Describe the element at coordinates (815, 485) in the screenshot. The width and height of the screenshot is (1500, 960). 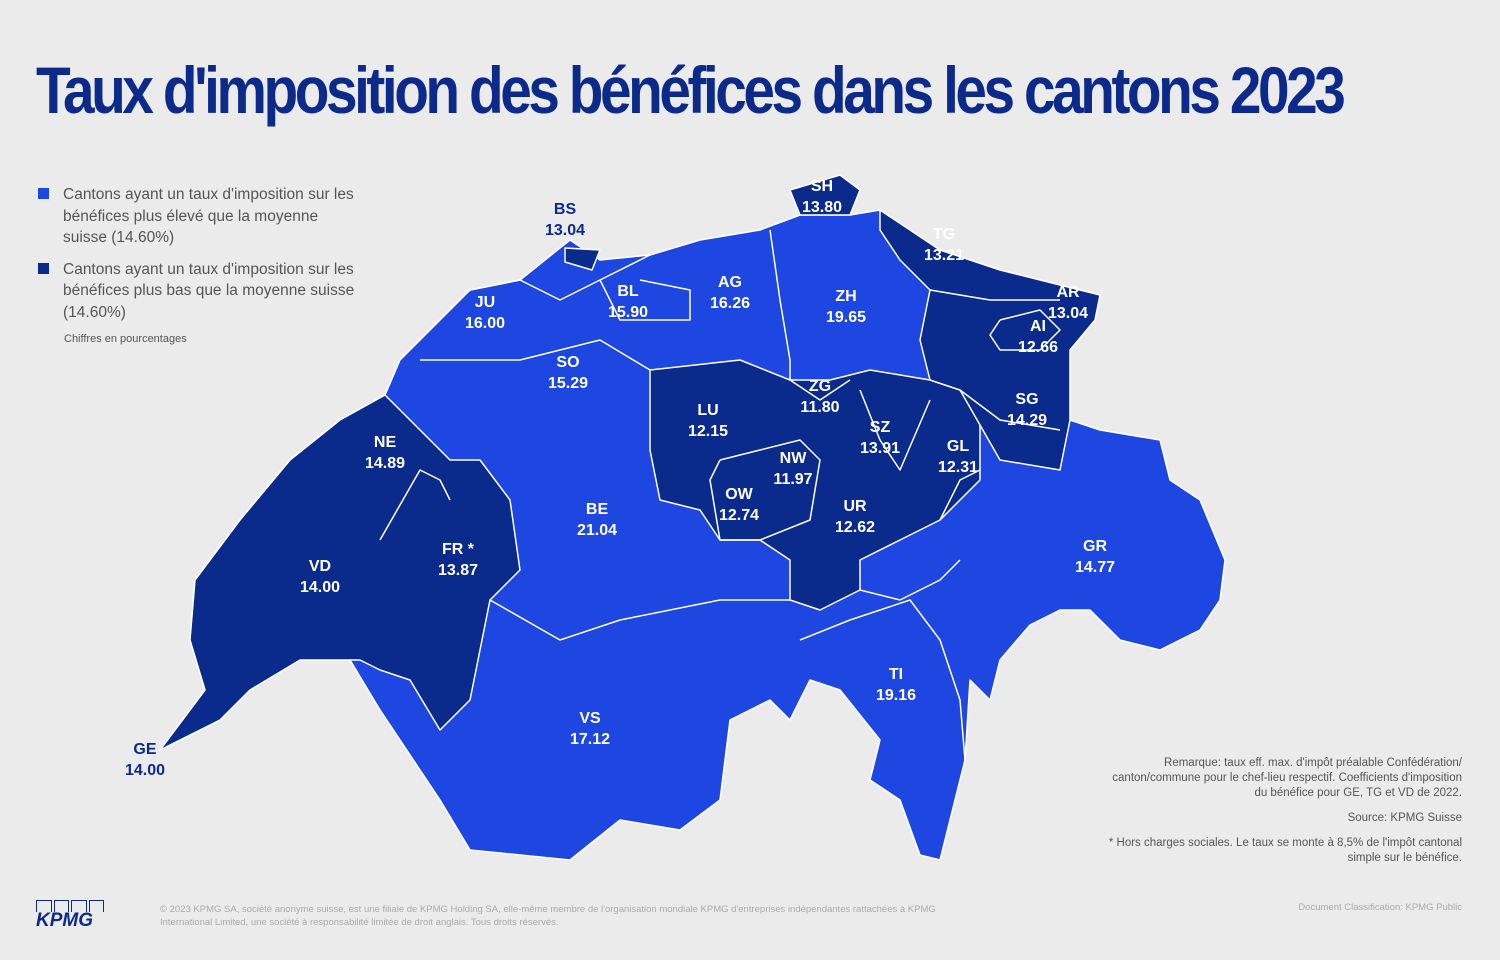
I see `region-central-below` at that location.